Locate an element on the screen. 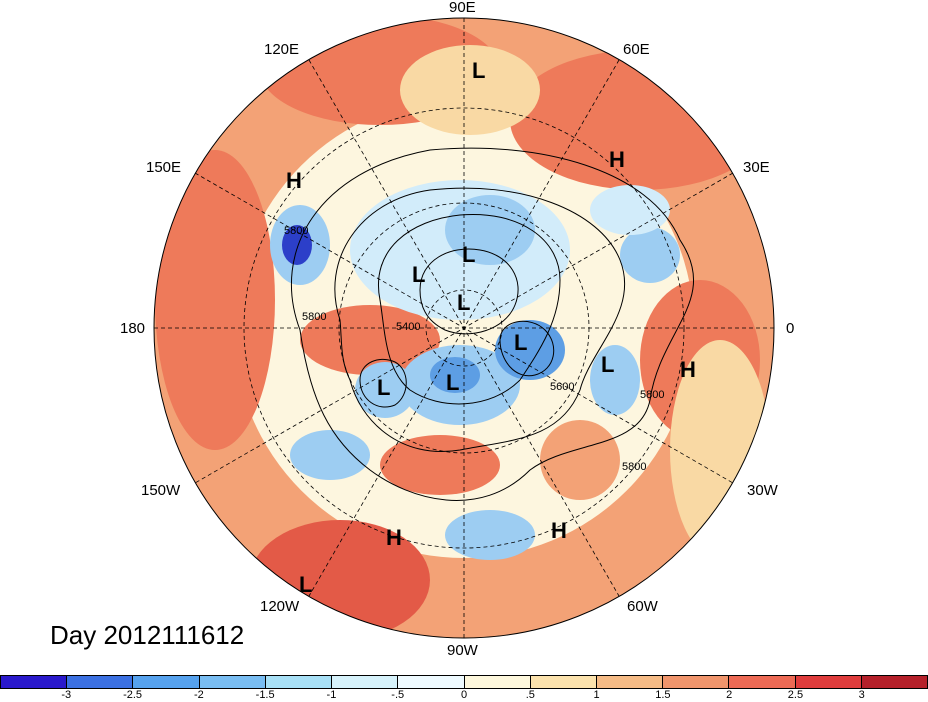 The width and height of the screenshot is (928, 702). day-label: Day 2012111612 is located at coordinates (147, 635).